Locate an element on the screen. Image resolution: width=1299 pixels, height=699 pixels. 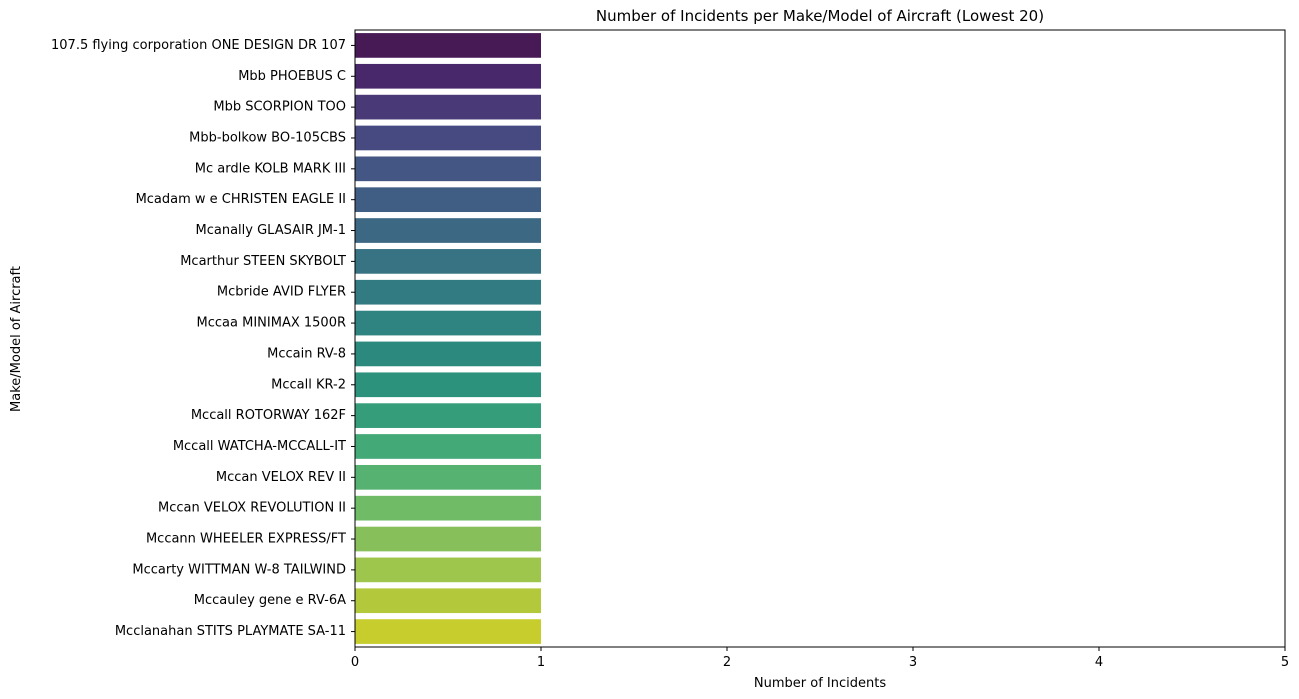
y-tick-label: Mbb PHOEBUS C is located at coordinates (292, 76).